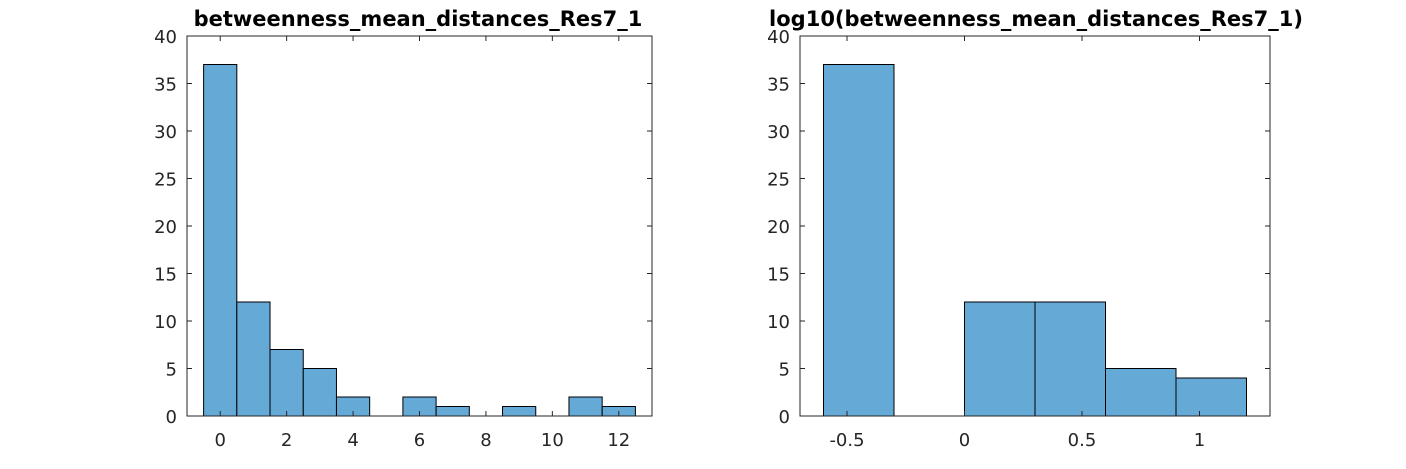 This screenshot has width=1406, height=469. I want to click on x-tick-label: 1, so click(1199, 440).